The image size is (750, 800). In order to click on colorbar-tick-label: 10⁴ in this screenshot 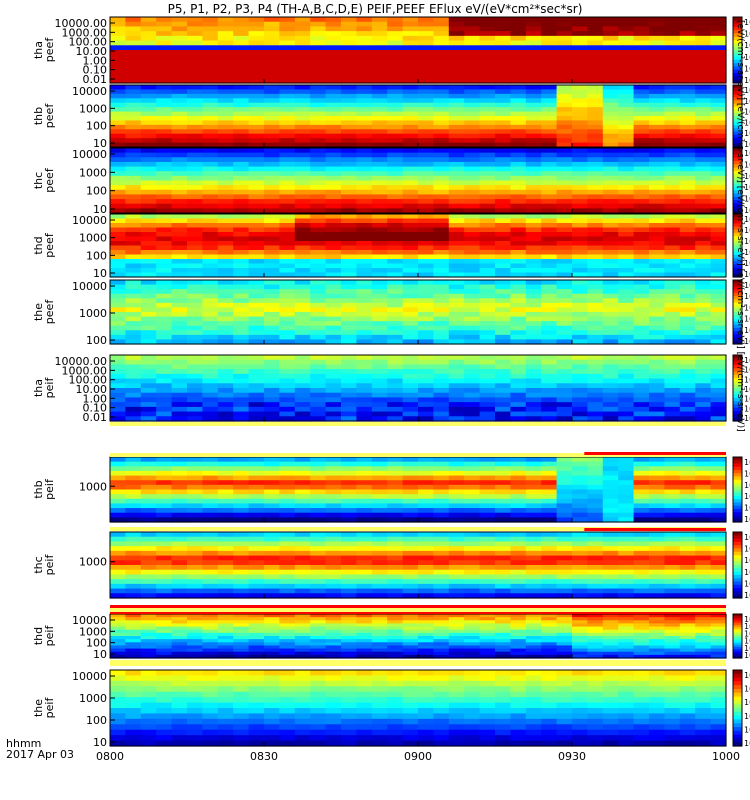, I will do `click(747, 508)`.